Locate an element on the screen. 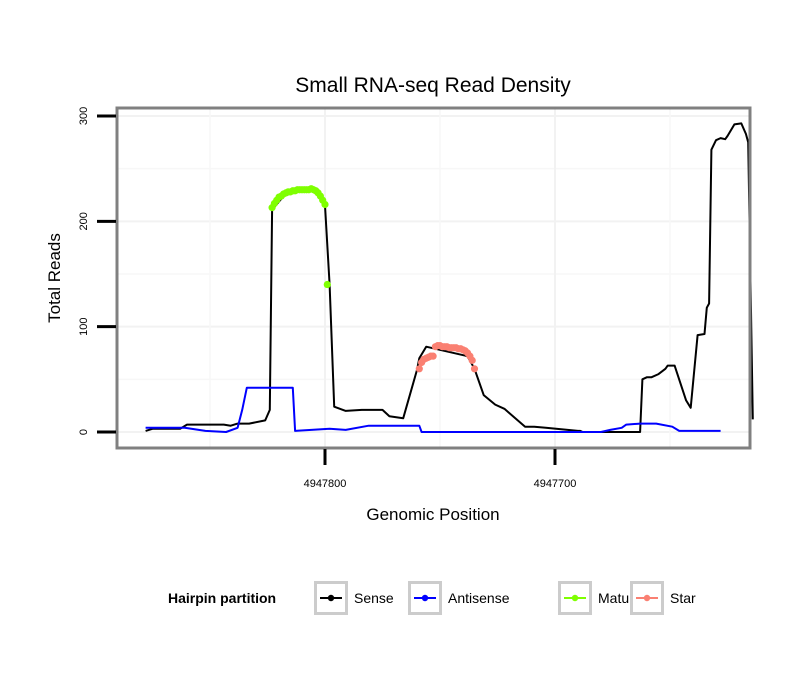 The height and width of the screenshot is (690, 810). series-line-antisense is located at coordinates (433, 409).